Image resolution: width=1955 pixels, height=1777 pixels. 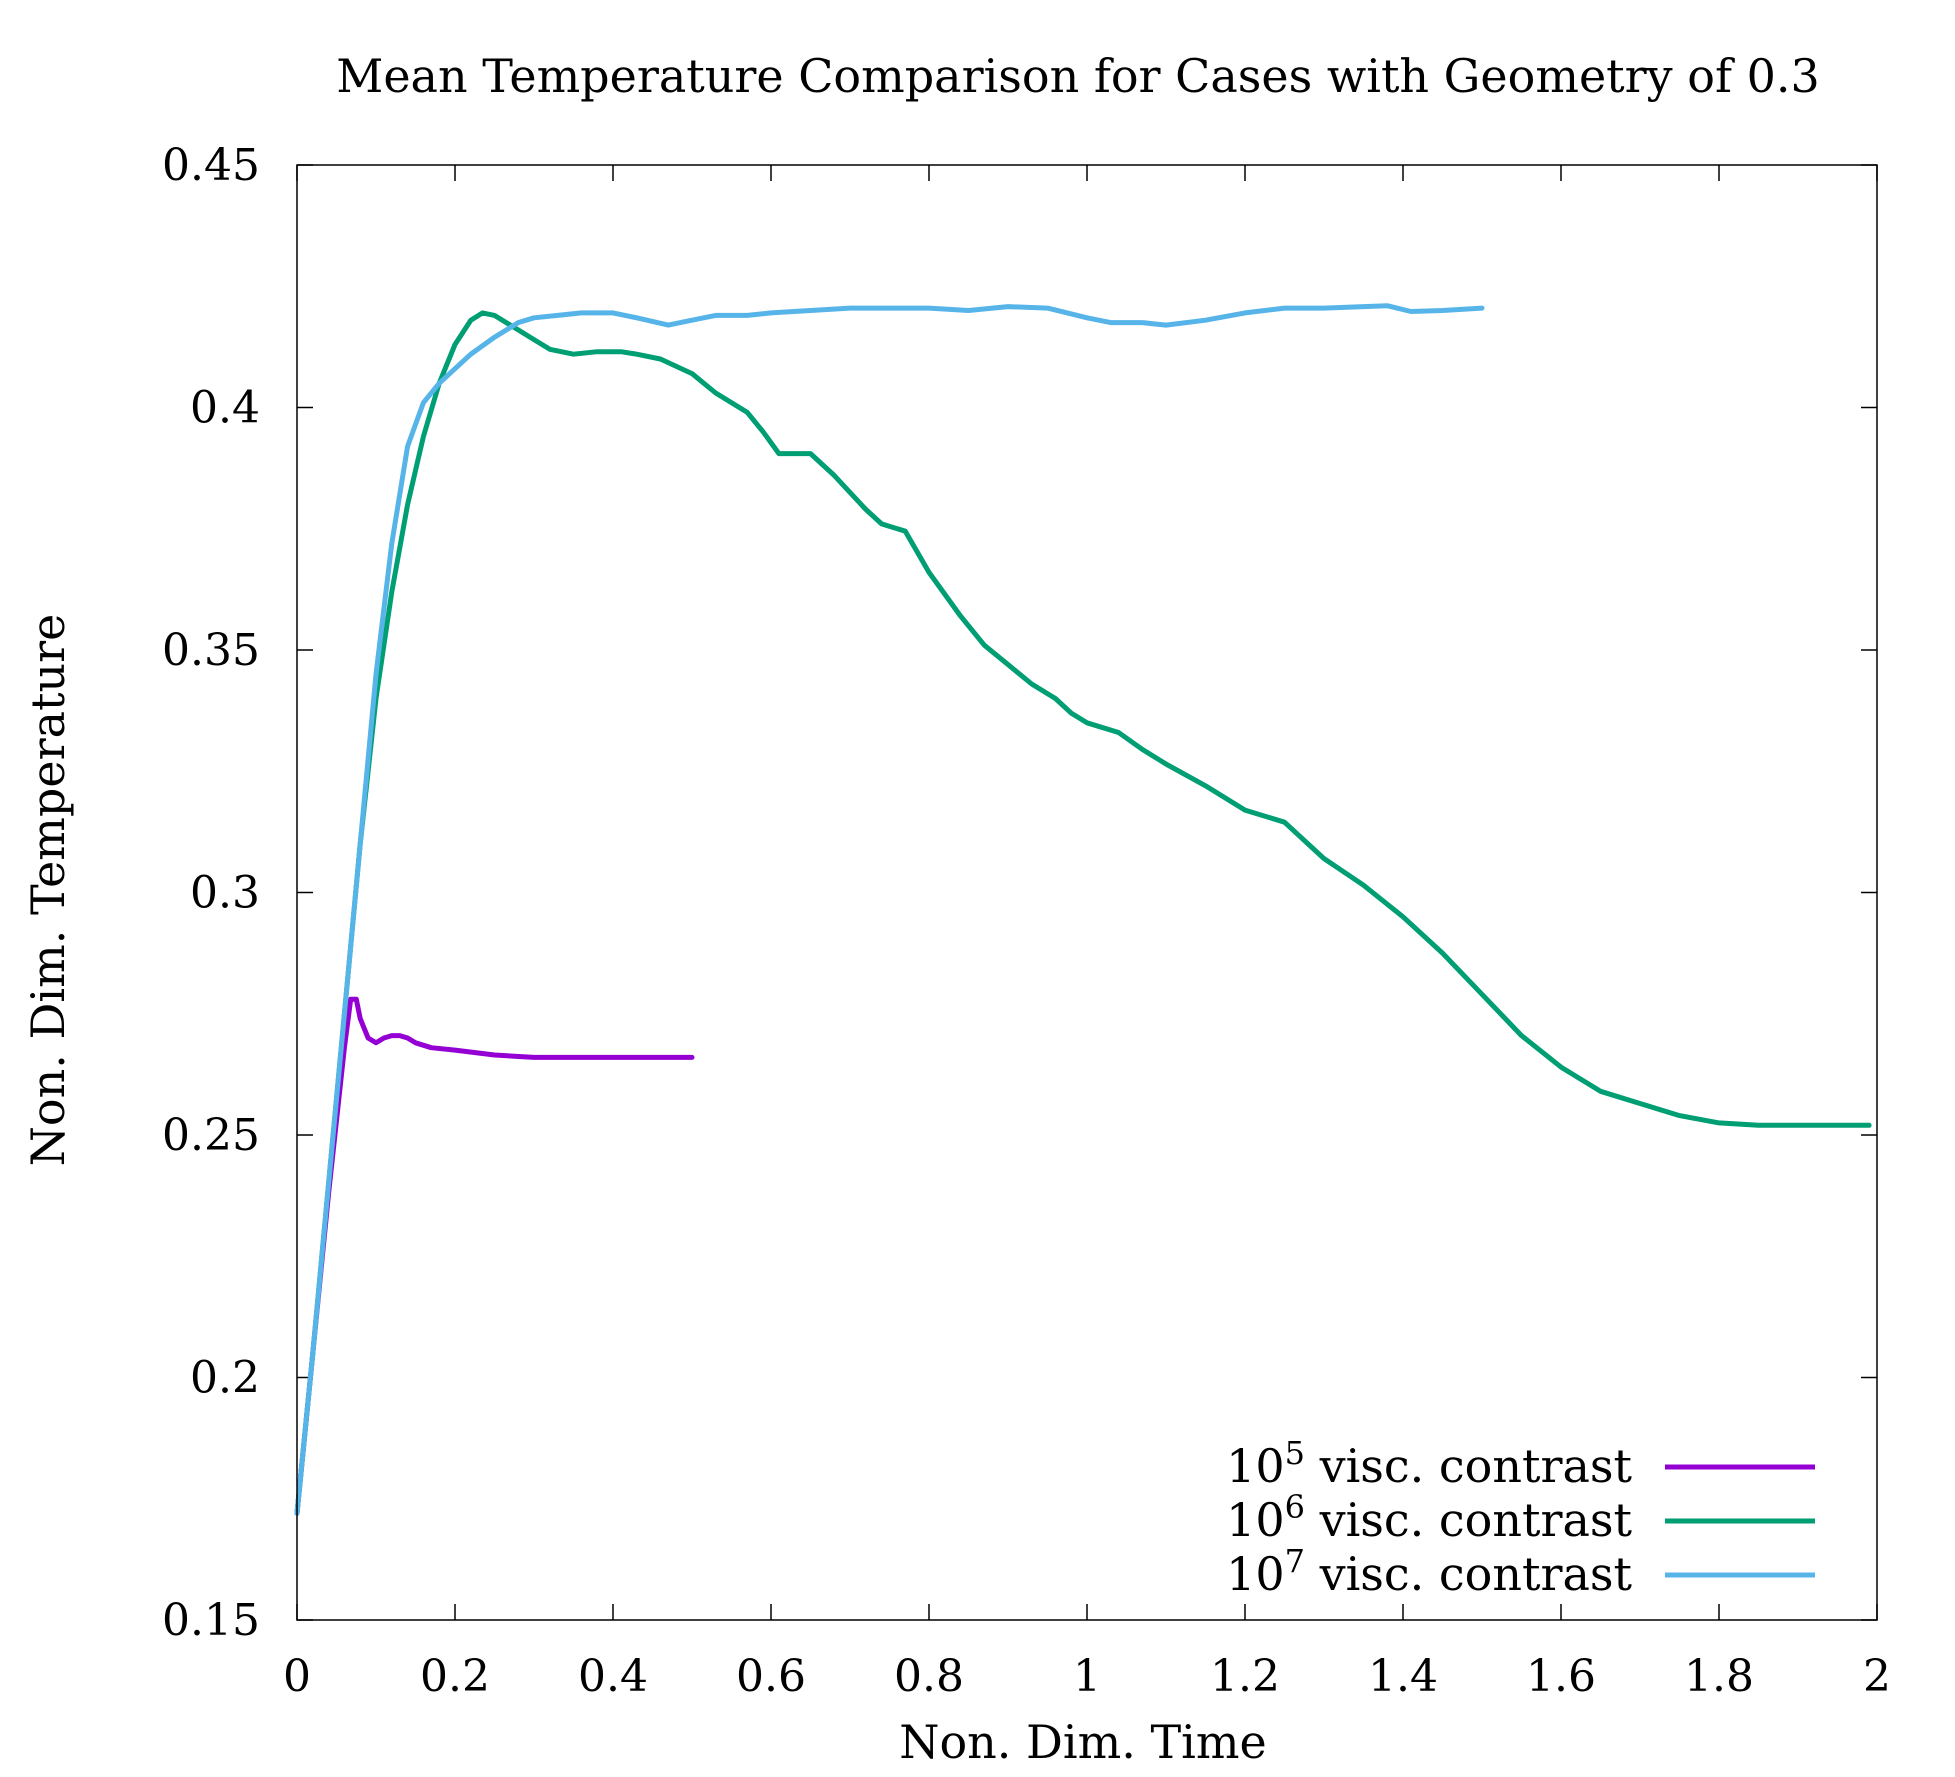 I want to click on legend-label-exponent: 6, so click(x=1295, y=1507).